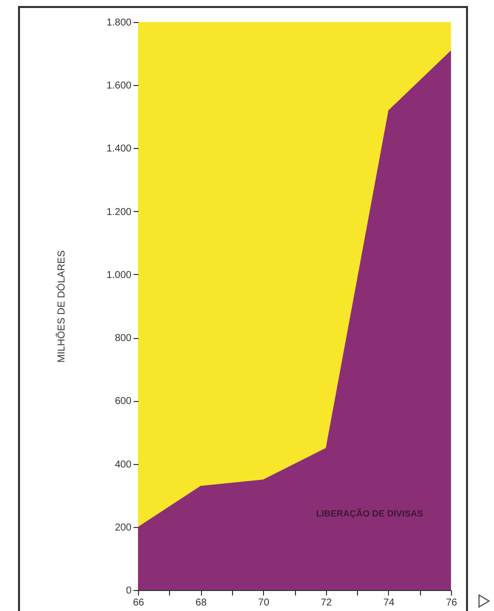 The height and width of the screenshot is (611, 494). Describe the element at coordinates (61, 306) in the screenshot. I see `y-axis-title: MILHÕES DE DÓLARES` at that location.